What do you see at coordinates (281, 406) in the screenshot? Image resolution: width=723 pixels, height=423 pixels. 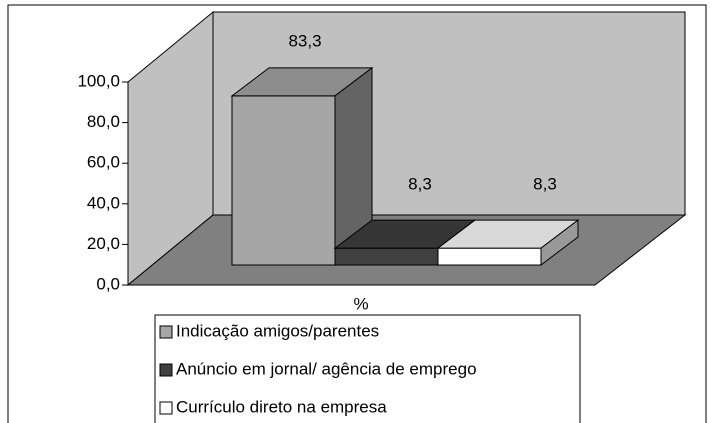 I see `legend-label: Currículo direto na empresa` at bounding box center [281, 406].